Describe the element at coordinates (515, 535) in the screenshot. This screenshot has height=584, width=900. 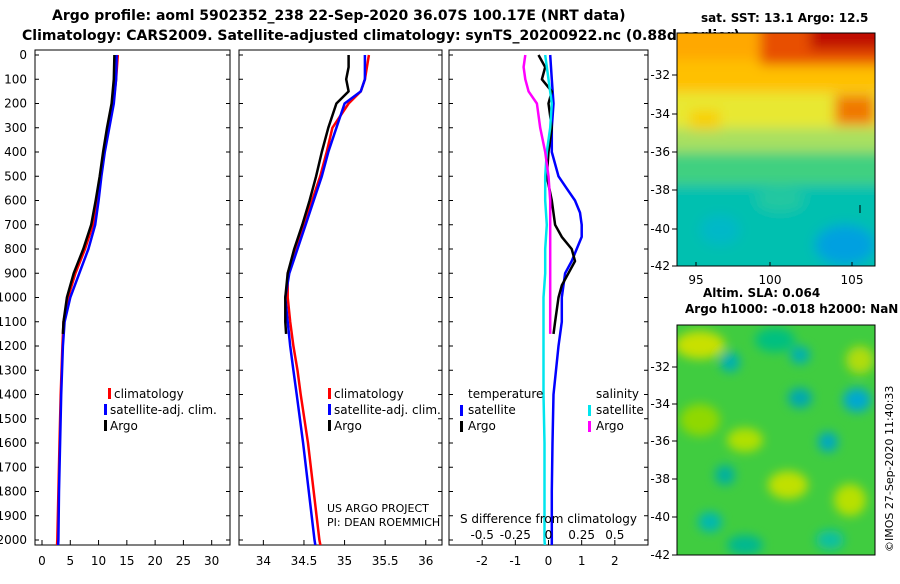
I see `s-tick-label: -0.25` at that location.